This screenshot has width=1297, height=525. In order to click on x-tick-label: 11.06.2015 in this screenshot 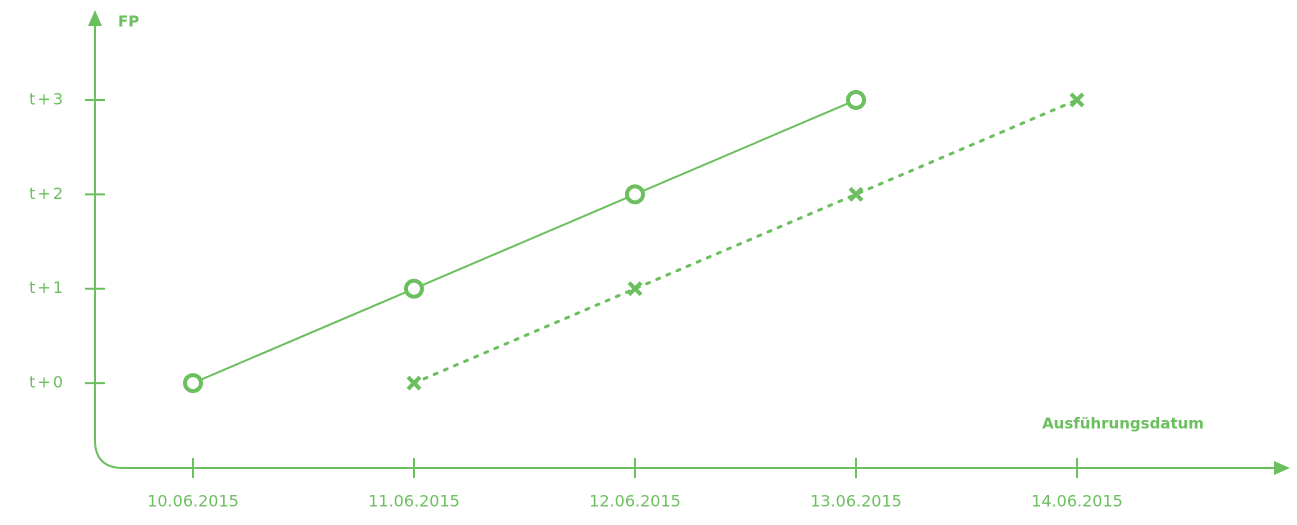, I will do `click(414, 501)`.